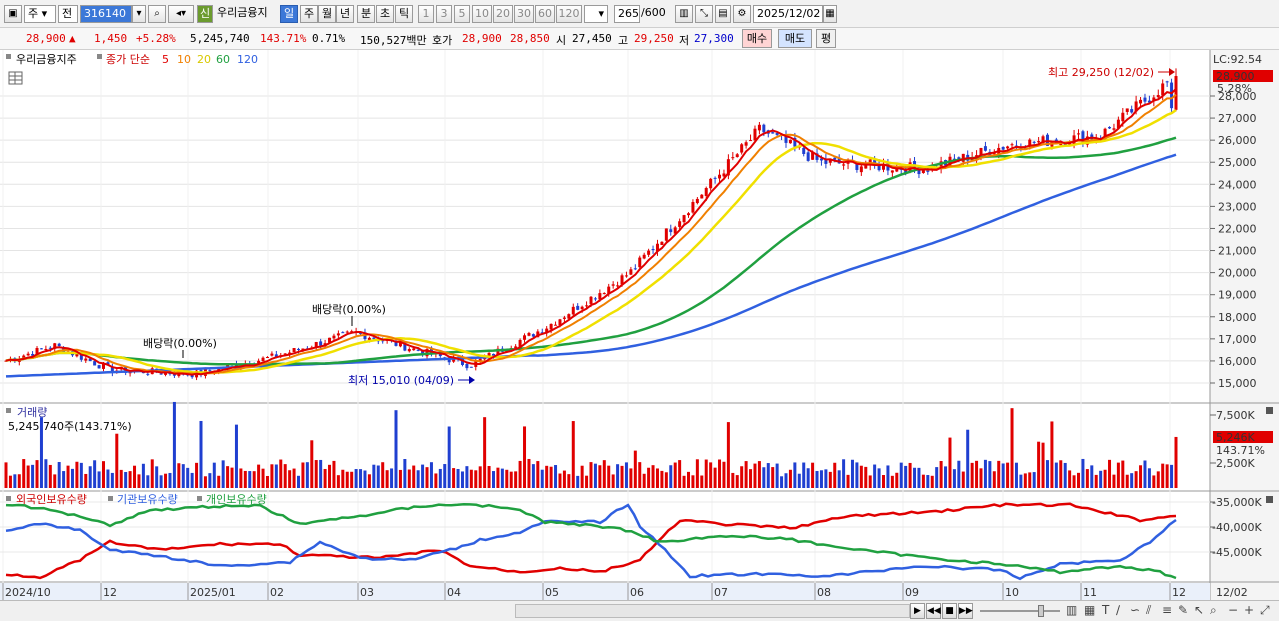 The image size is (1279, 621). What do you see at coordinates (1090, 610) in the screenshot?
I see `grid-icon: ▦` at bounding box center [1090, 610].